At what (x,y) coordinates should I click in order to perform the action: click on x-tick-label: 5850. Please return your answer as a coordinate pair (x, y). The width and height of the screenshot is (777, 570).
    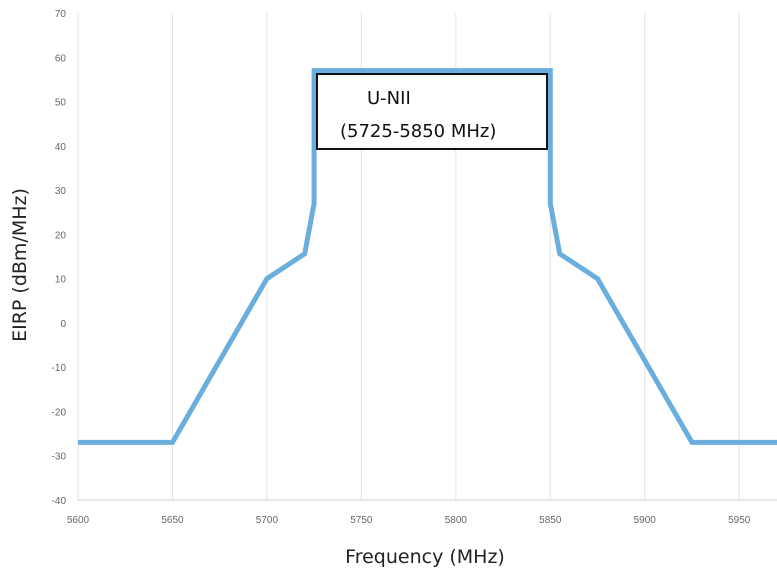
    Looking at the image, I should click on (550, 520).